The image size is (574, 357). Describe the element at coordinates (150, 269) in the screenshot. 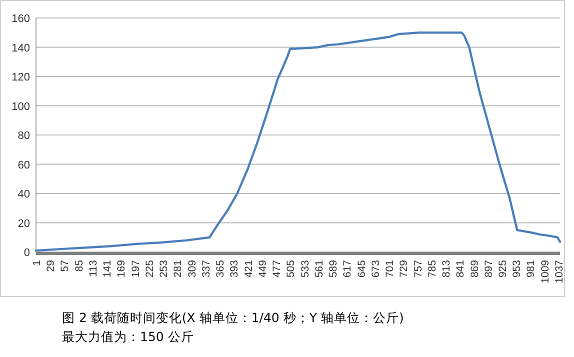

I see `x-tick-label: 225` at that location.